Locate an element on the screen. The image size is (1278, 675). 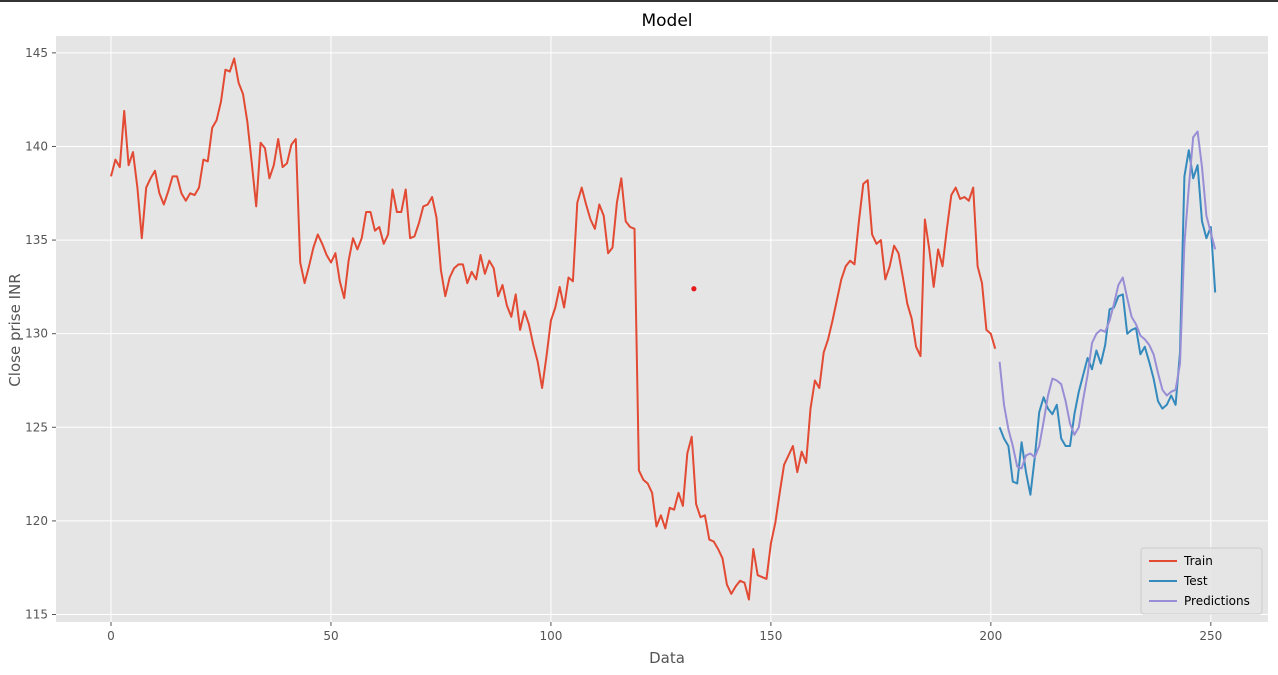
legend-box is located at coordinates (1201, 581).